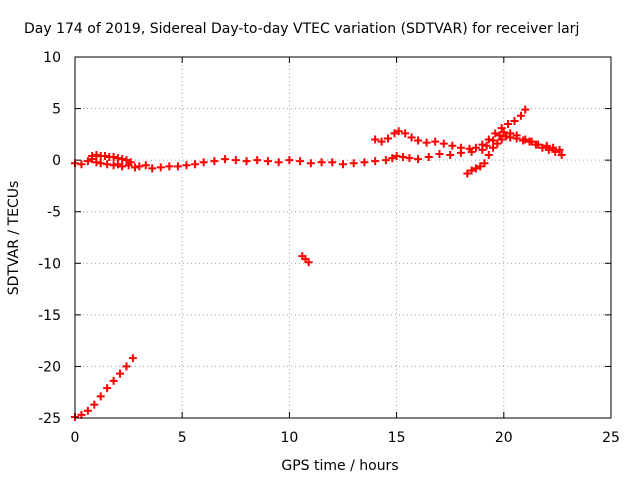 This screenshot has height=480, width=640. What do you see at coordinates (289, 438) in the screenshot?
I see `x-tick-label: 10` at bounding box center [289, 438].